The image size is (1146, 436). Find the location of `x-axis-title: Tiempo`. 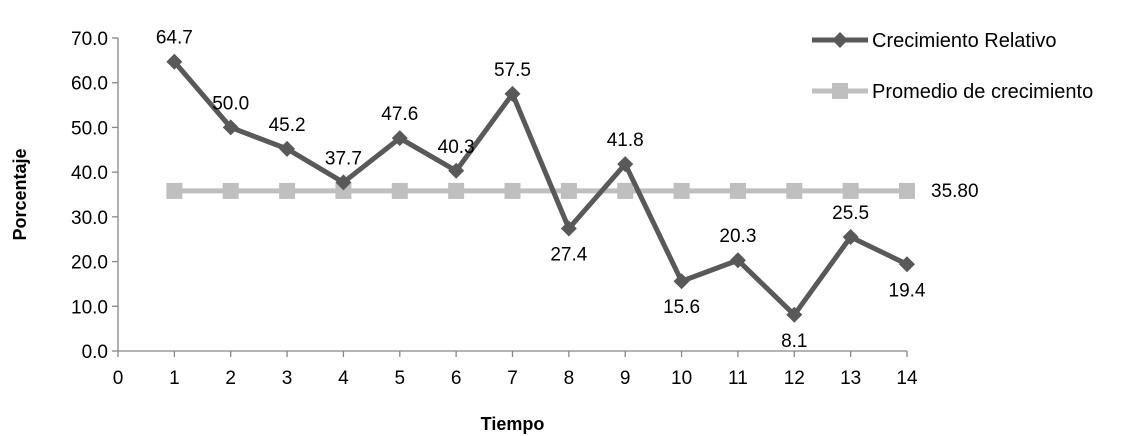

x-axis-title: Tiempo is located at coordinates (513, 424).